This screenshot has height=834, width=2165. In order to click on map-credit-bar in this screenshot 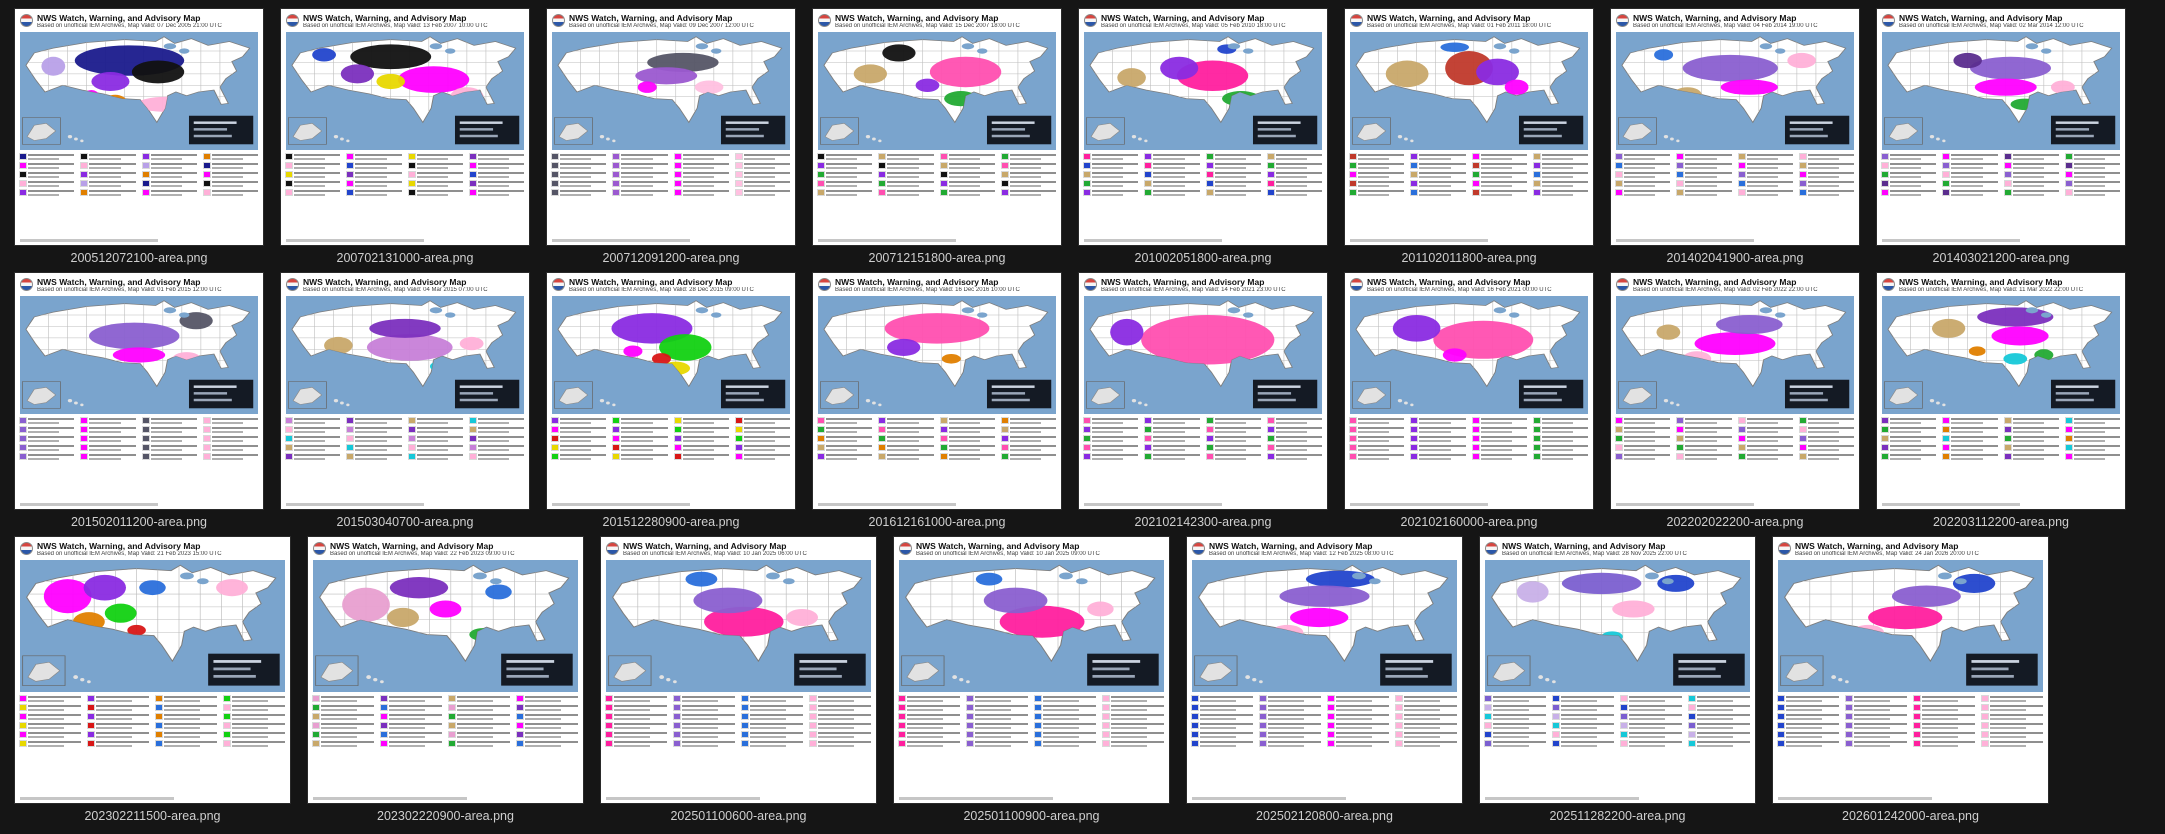, I will do `click(1269, 798)`.